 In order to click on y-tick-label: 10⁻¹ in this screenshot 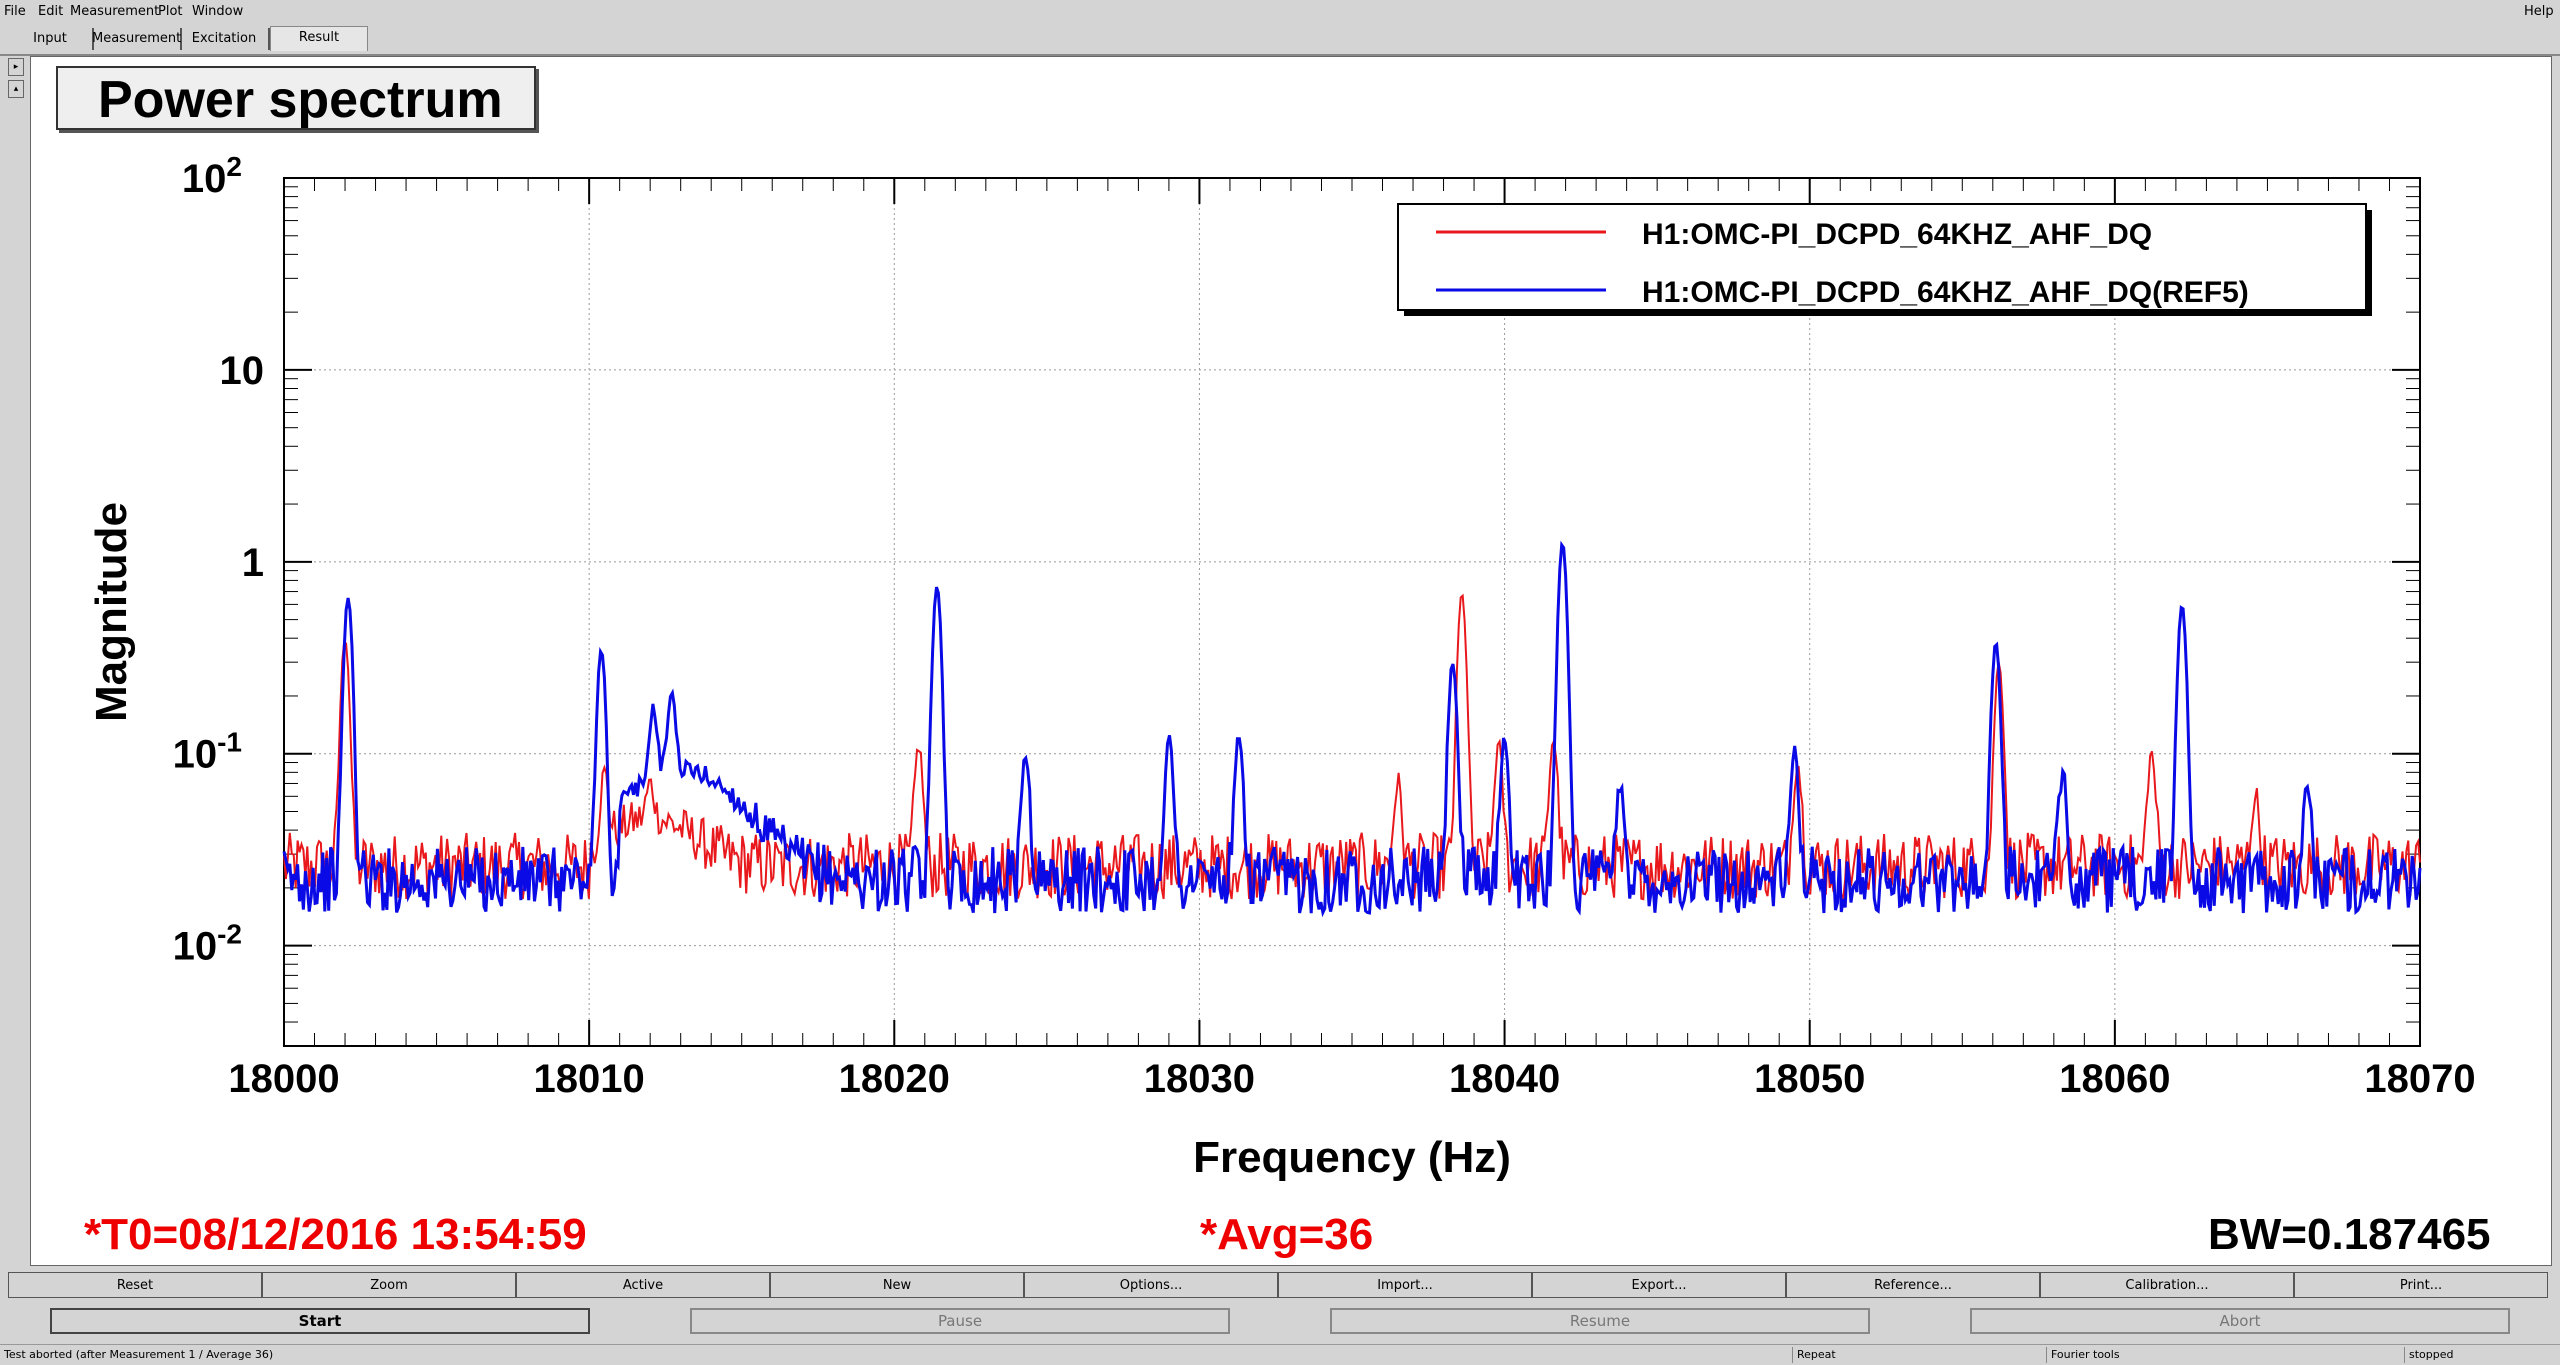, I will do `click(207, 752)`.